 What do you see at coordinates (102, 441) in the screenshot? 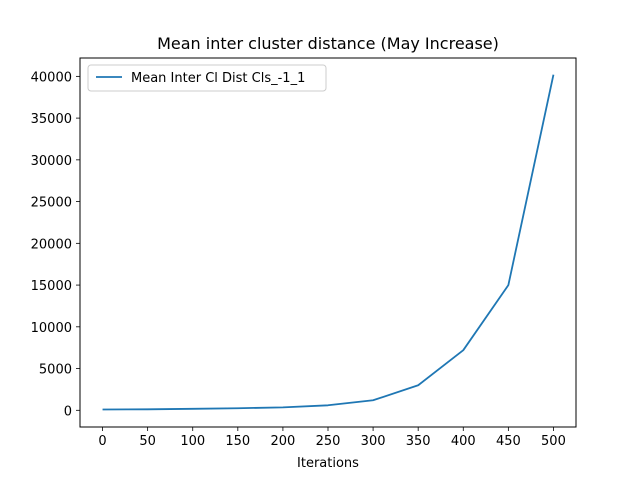
I see `x-tick-label: 0` at bounding box center [102, 441].